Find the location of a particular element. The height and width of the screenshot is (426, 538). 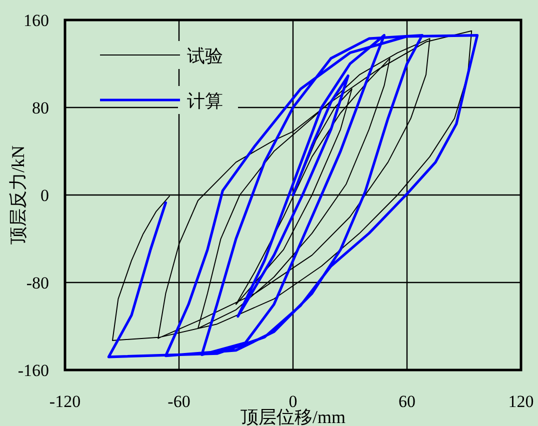

legend-label: 试验 is located at coordinates (205, 56).